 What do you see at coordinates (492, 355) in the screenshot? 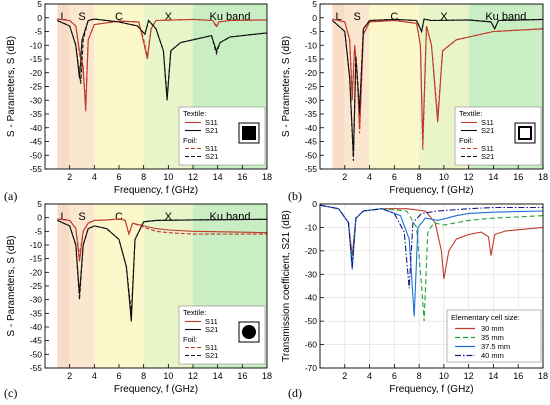
I see `legend-entry: 40 mm` at bounding box center [492, 355].